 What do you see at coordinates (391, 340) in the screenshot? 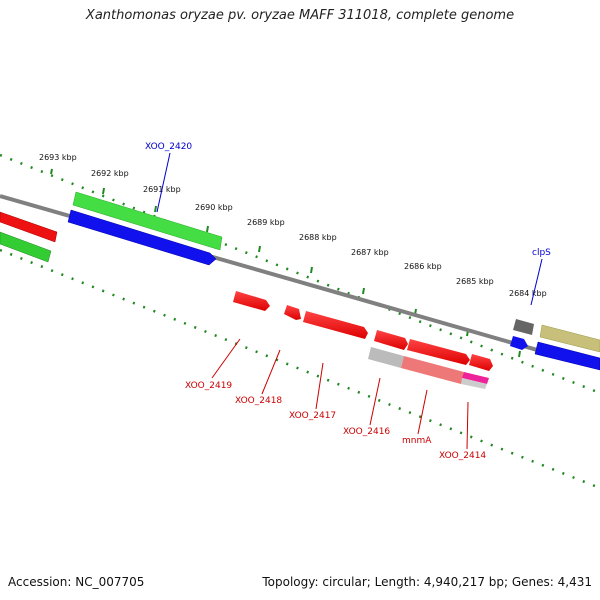
I see `gene-xoo2416` at bounding box center [391, 340].